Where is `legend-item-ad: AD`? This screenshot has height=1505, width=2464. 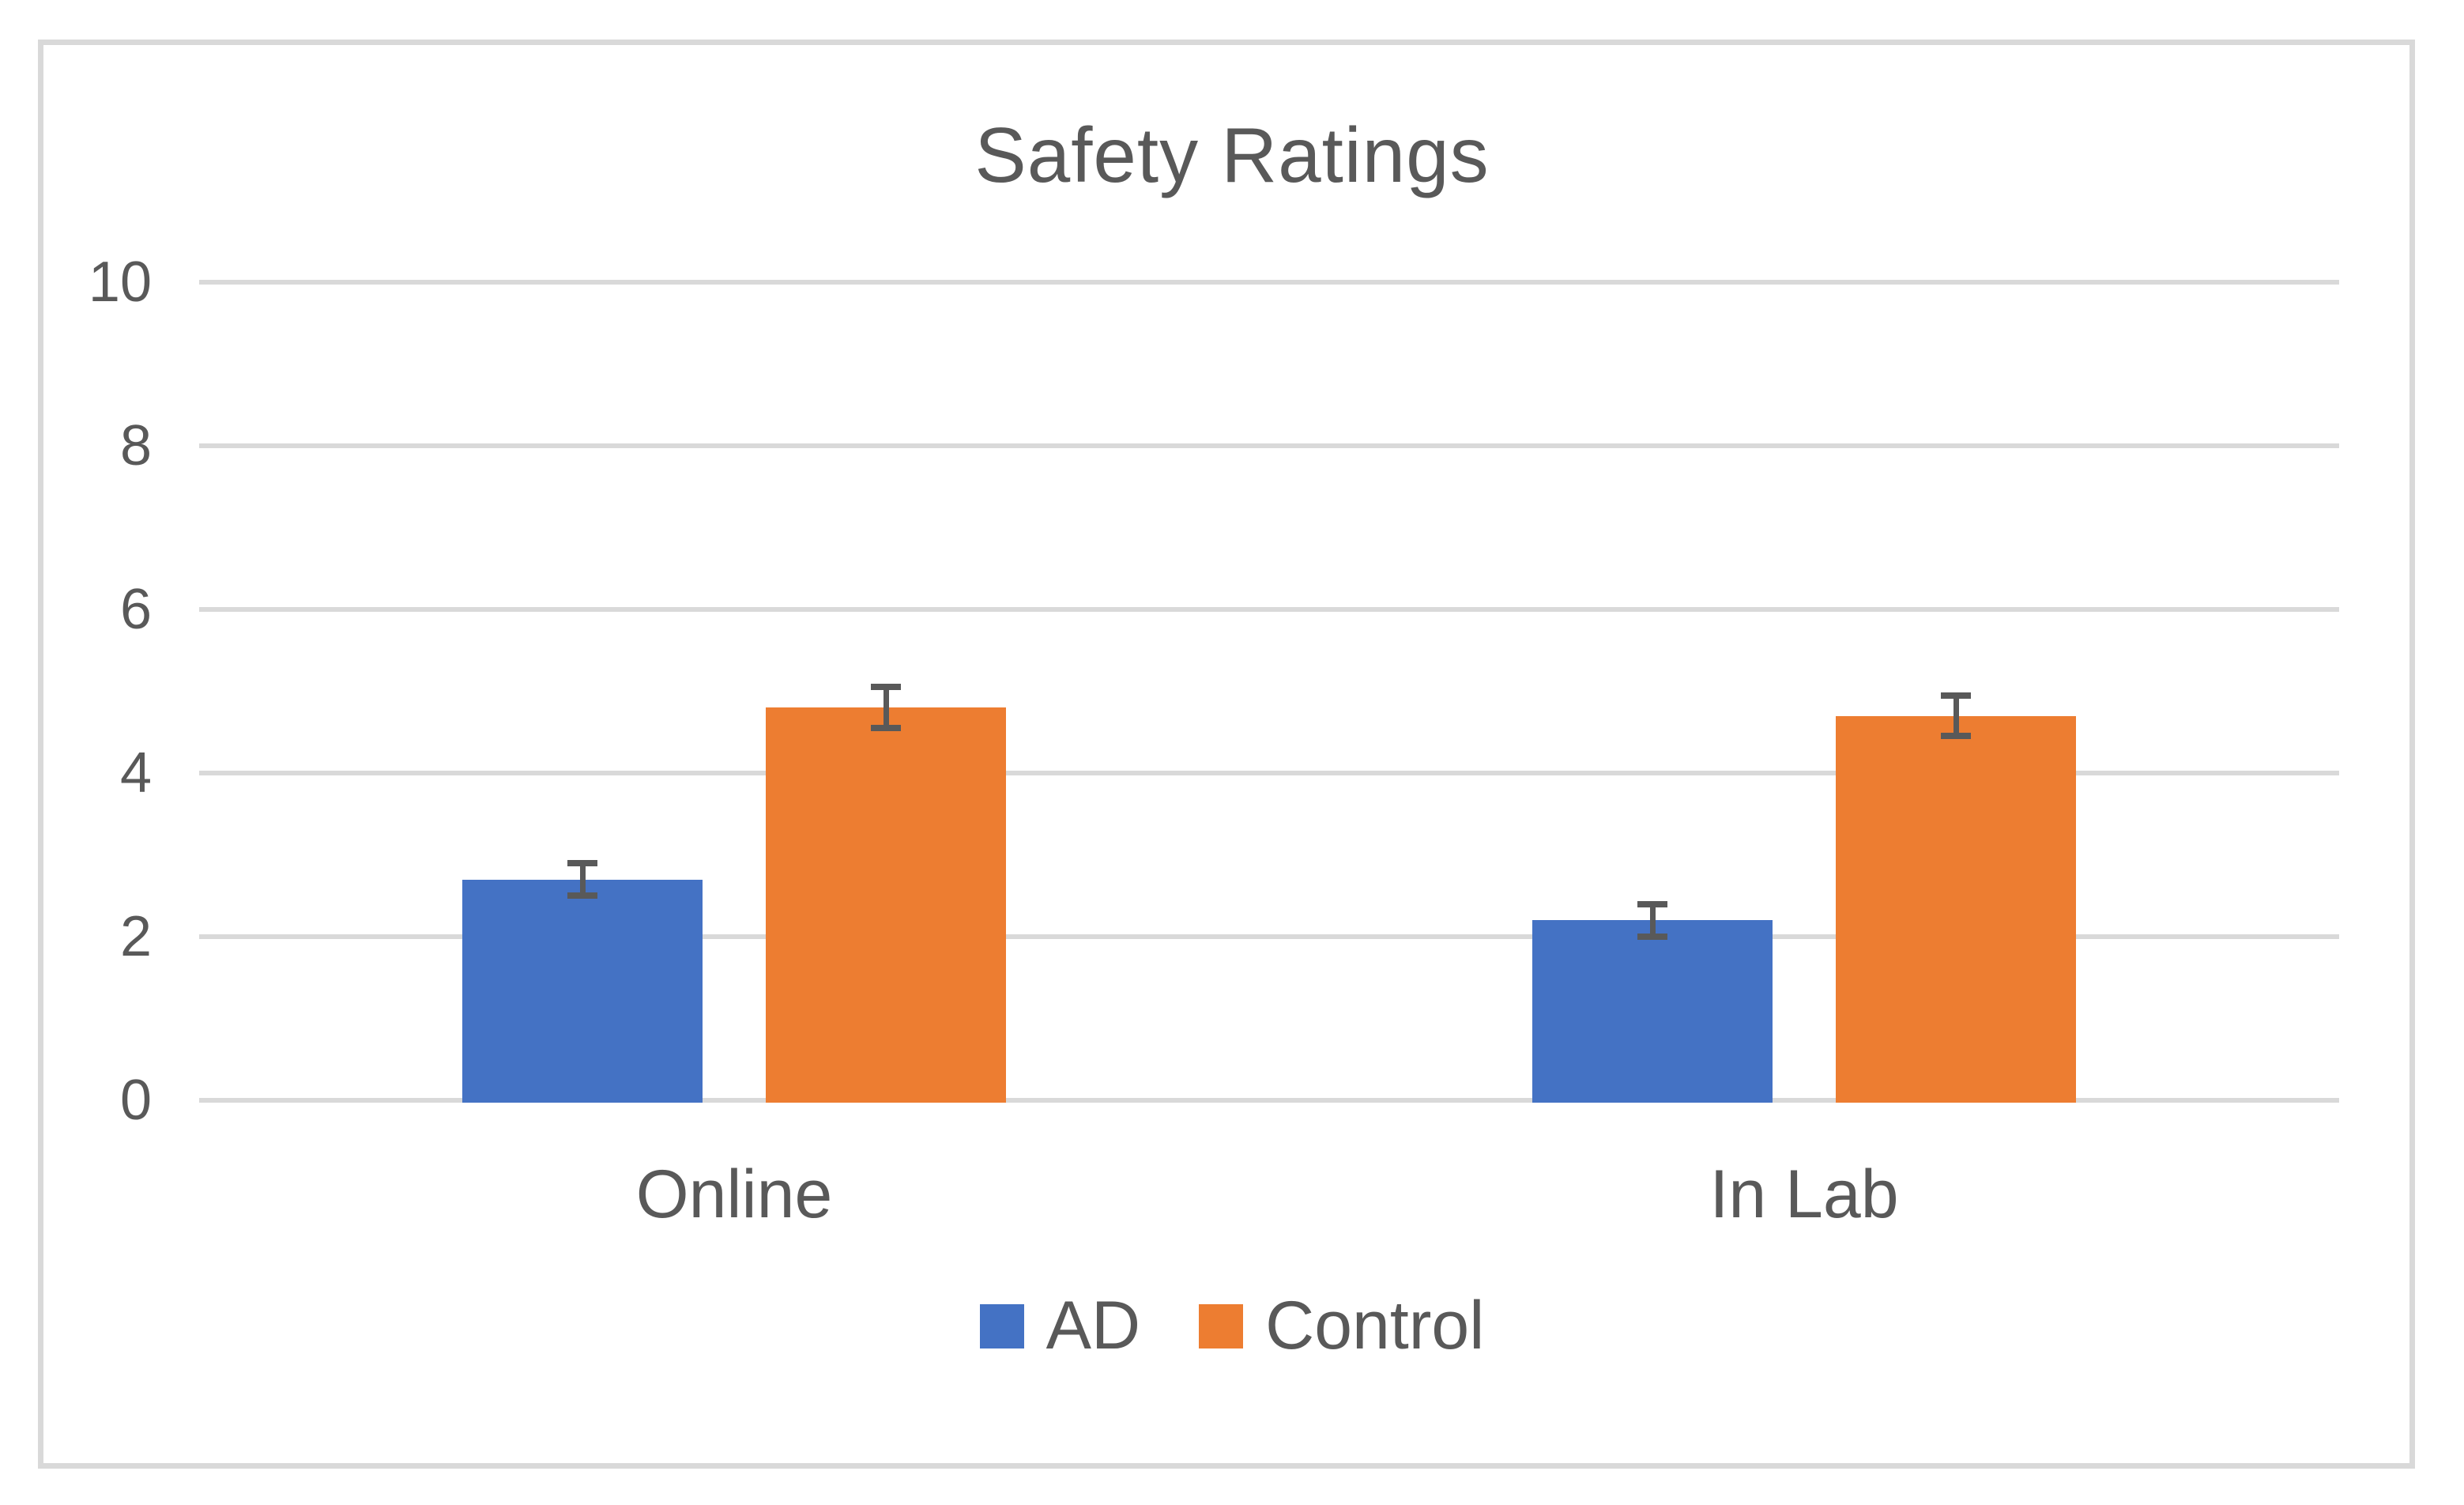 legend-item-ad: AD is located at coordinates (1060, 1326).